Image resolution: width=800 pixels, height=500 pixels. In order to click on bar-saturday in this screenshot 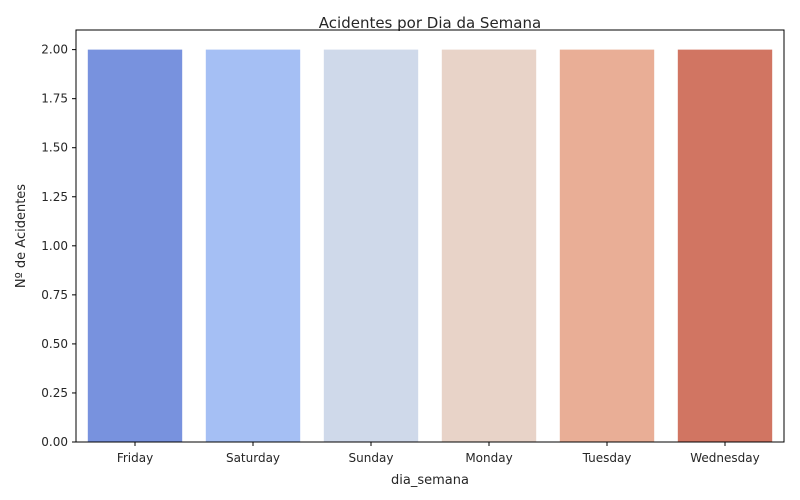, I will do `click(253, 245)`.